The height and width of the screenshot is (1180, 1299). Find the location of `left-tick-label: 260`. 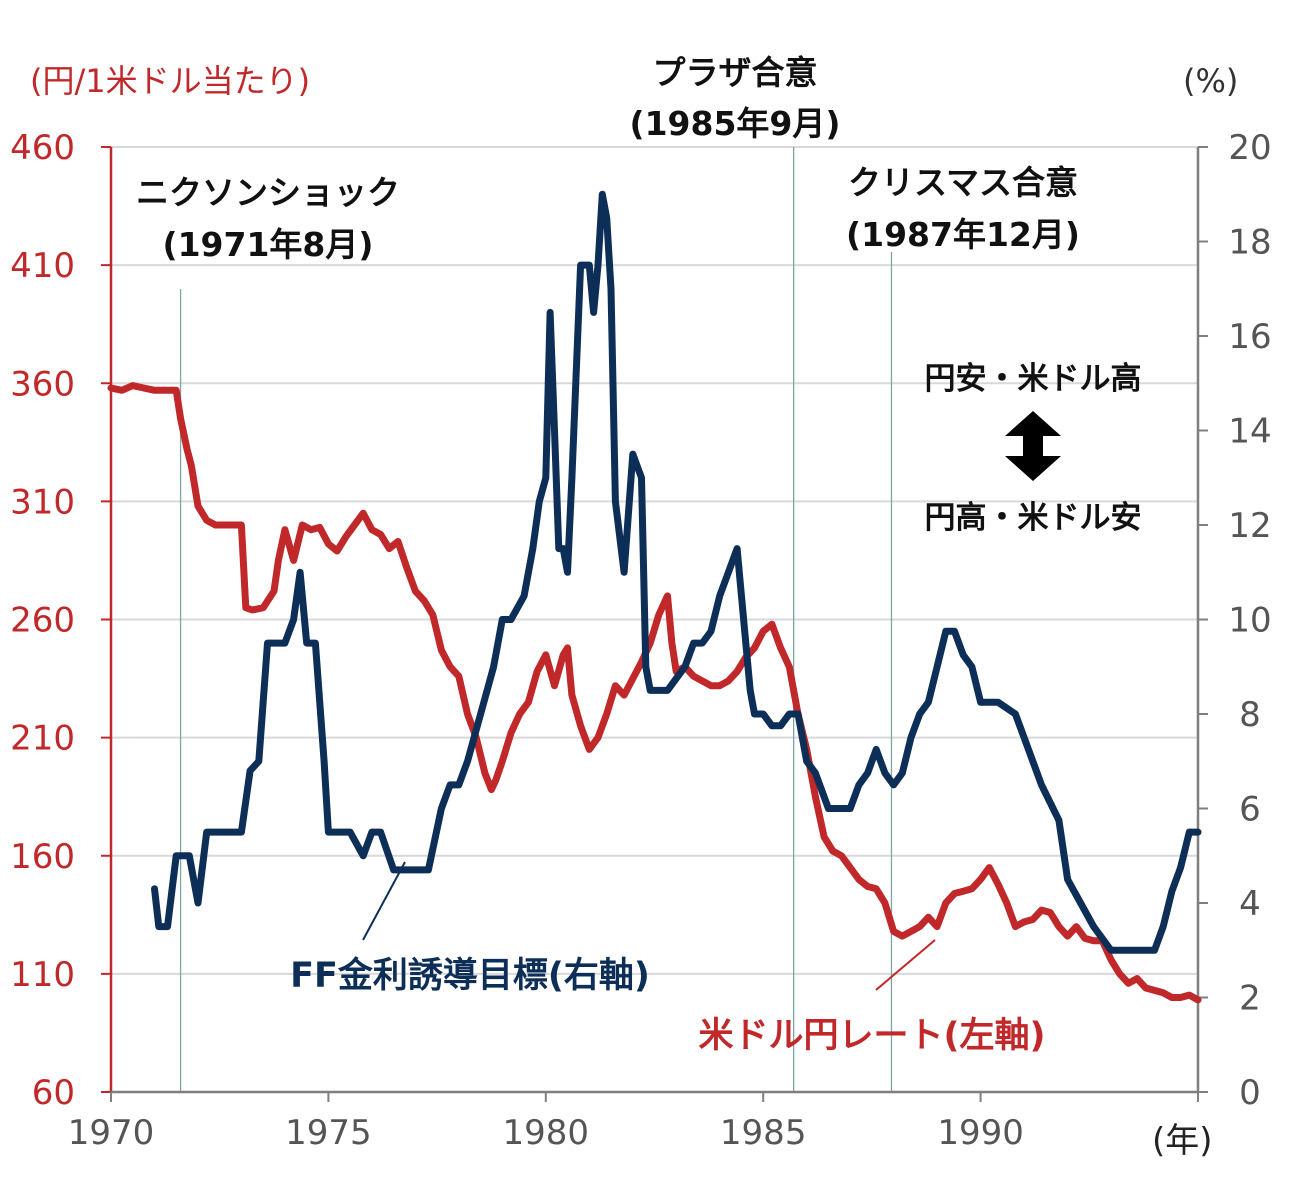

left-tick-label: 260 is located at coordinates (42, 621).